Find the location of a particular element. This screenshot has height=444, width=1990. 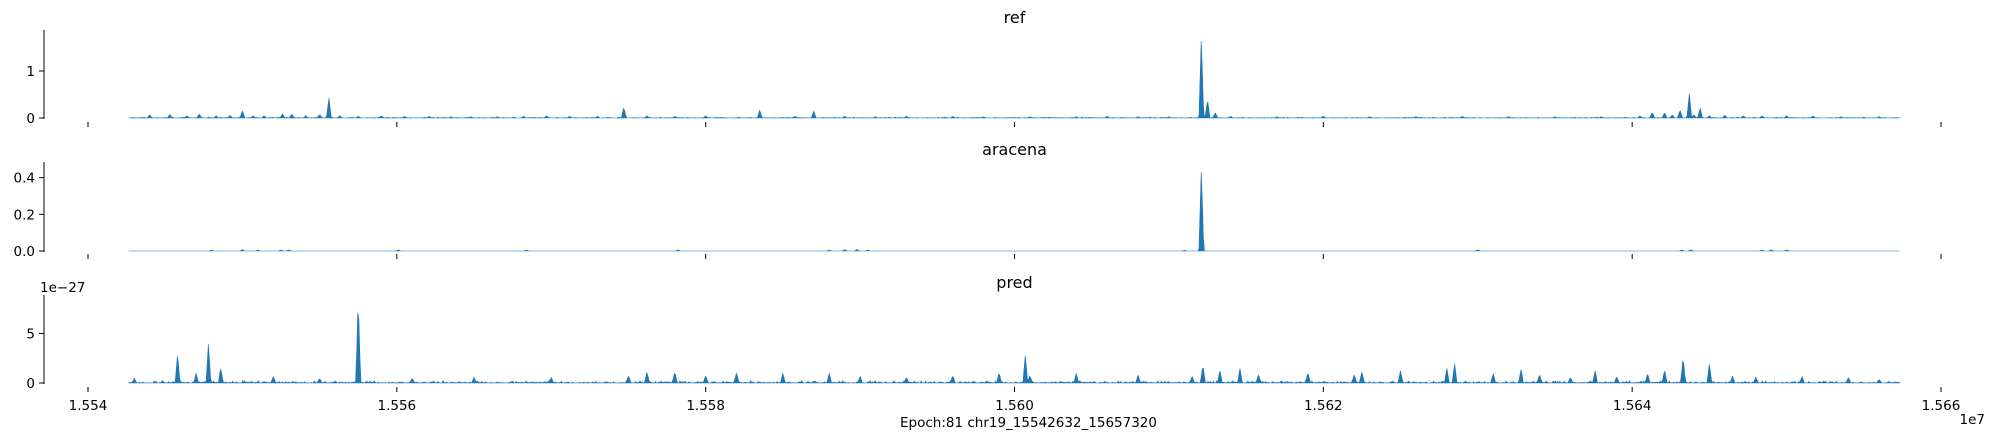

pred-ytick-label: 5 is located at coordinates (30, 335).